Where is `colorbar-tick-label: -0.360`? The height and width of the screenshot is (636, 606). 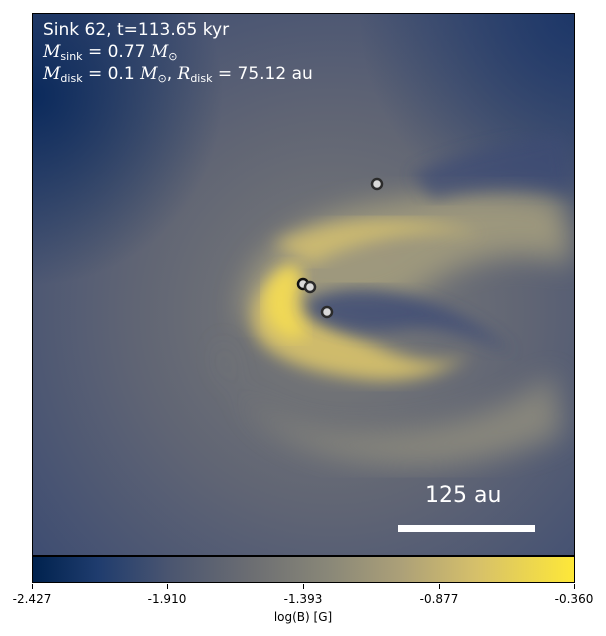 colorbar-tick-label: -0.360 is located at coordinates (574, 599).